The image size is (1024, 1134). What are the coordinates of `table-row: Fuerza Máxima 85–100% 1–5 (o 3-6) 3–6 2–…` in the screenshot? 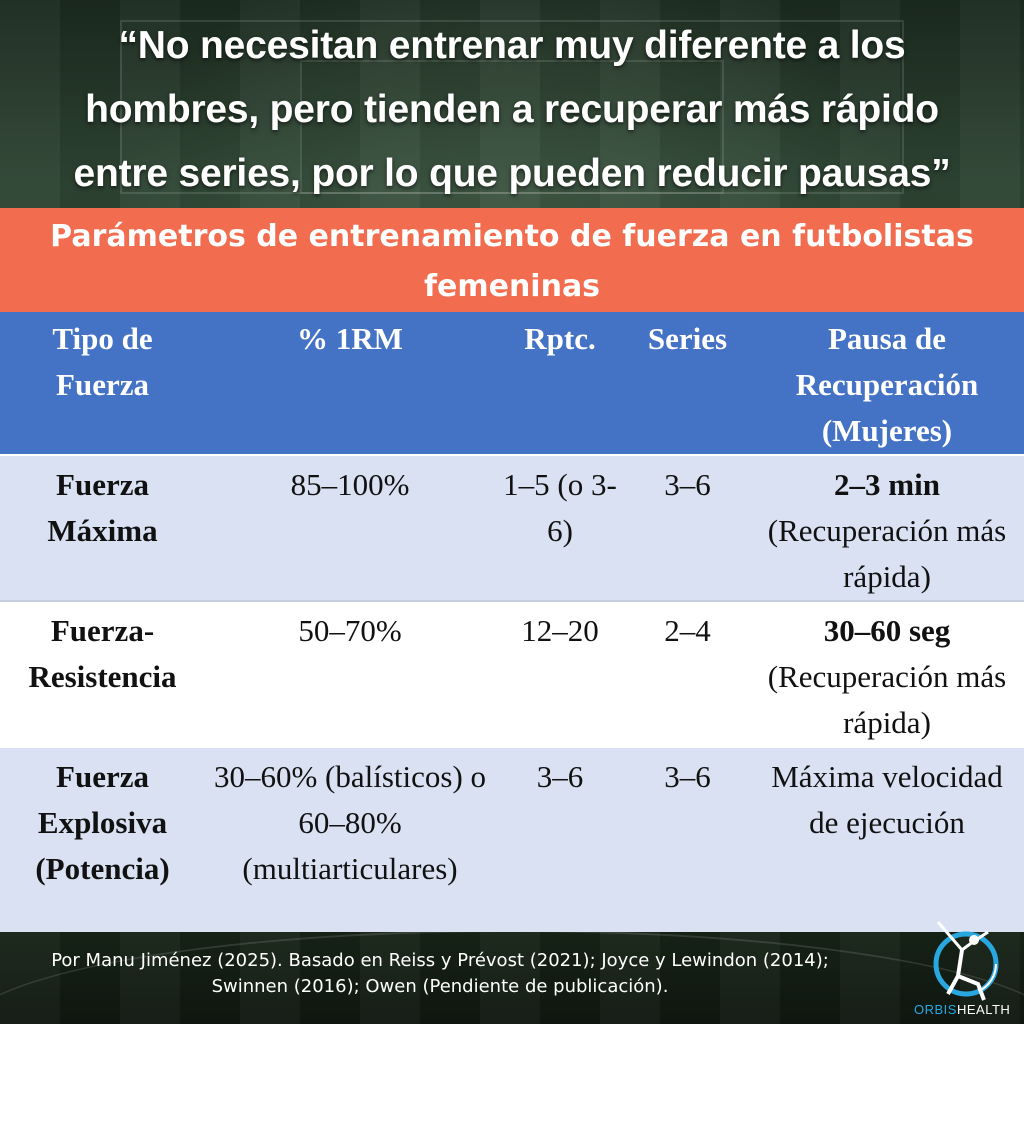 It's located at (512, 527).